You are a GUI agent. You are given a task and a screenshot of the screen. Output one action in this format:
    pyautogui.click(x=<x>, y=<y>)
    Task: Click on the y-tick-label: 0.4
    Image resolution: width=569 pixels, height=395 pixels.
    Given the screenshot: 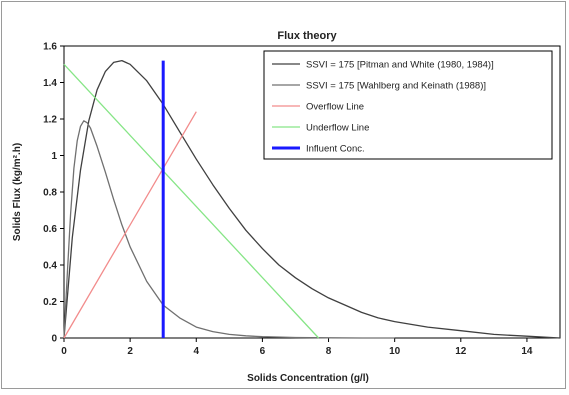 What is the action you would take?
    pyautogui.click(x=50, y=266)
    